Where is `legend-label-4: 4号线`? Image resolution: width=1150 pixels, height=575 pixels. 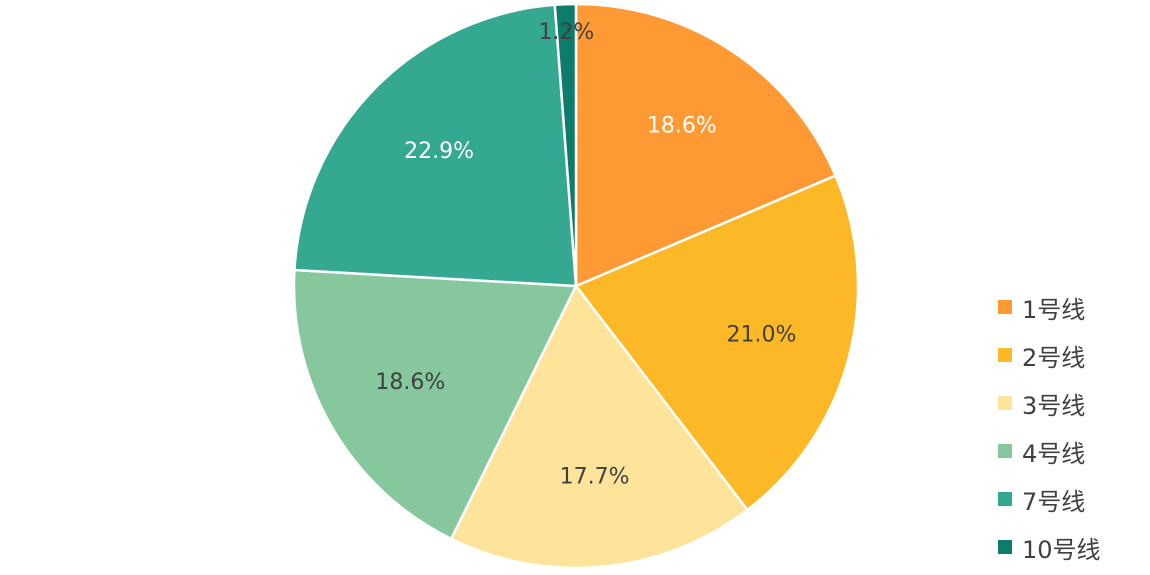 legend-label-4: 4号线 is located at coordinates (1054, 453).